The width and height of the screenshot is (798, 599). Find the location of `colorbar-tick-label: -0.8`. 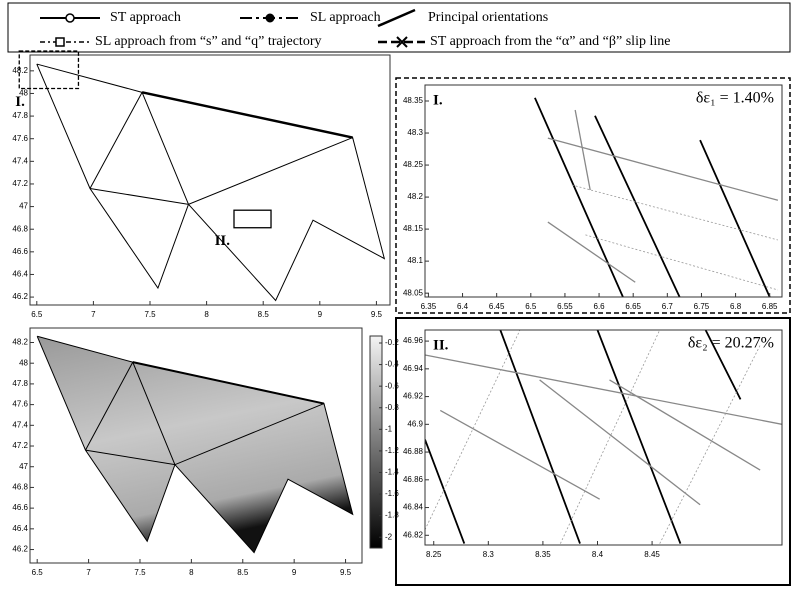

colorbar-tick-label: -0.8 is located at coordinates (392, 407).